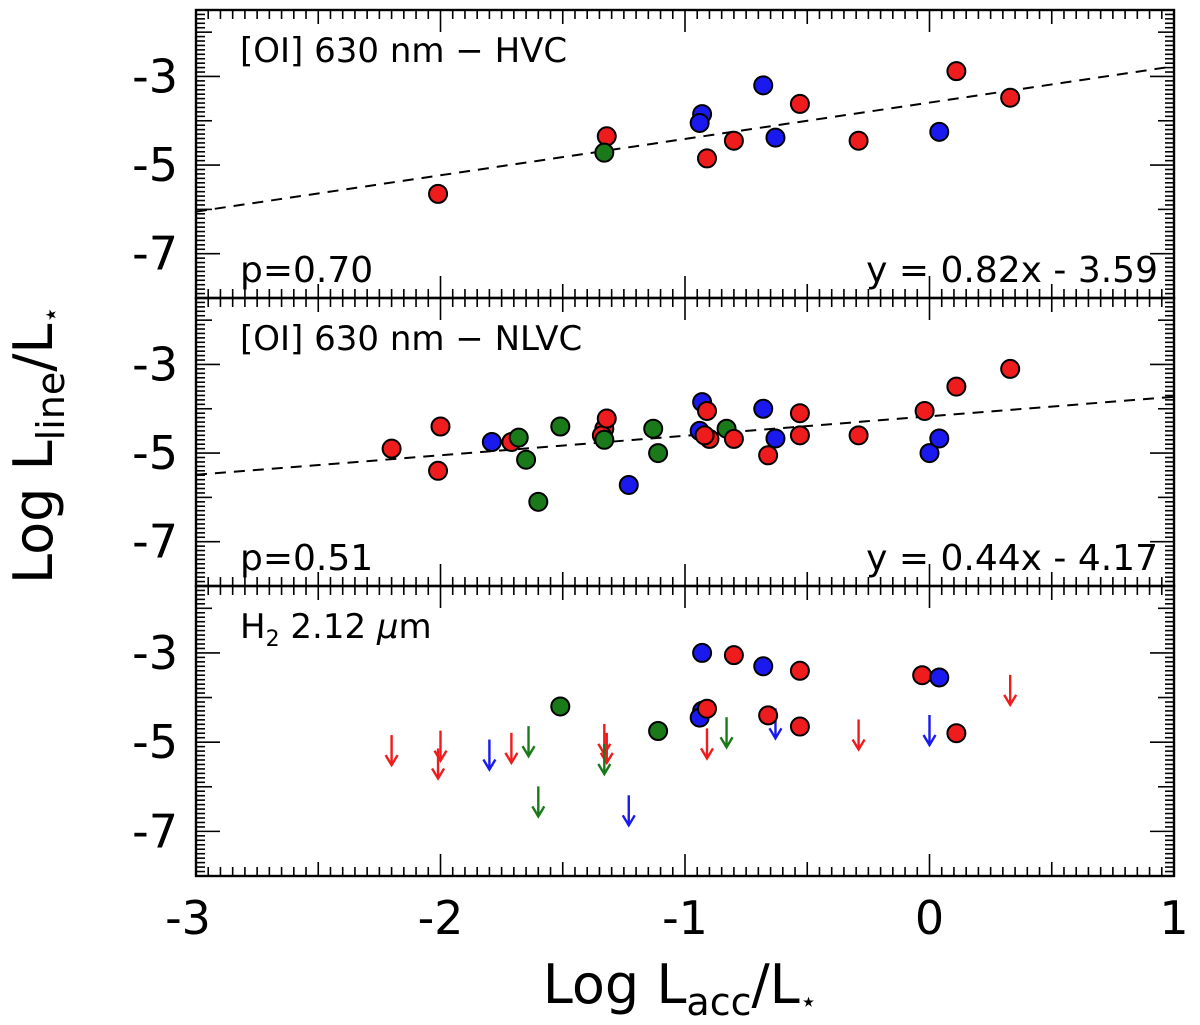  Describe the element at coordinates (1012, 270) in the screenshot. I see `panel-fit-label-text: y = 0.82x - 3.59` at that location.